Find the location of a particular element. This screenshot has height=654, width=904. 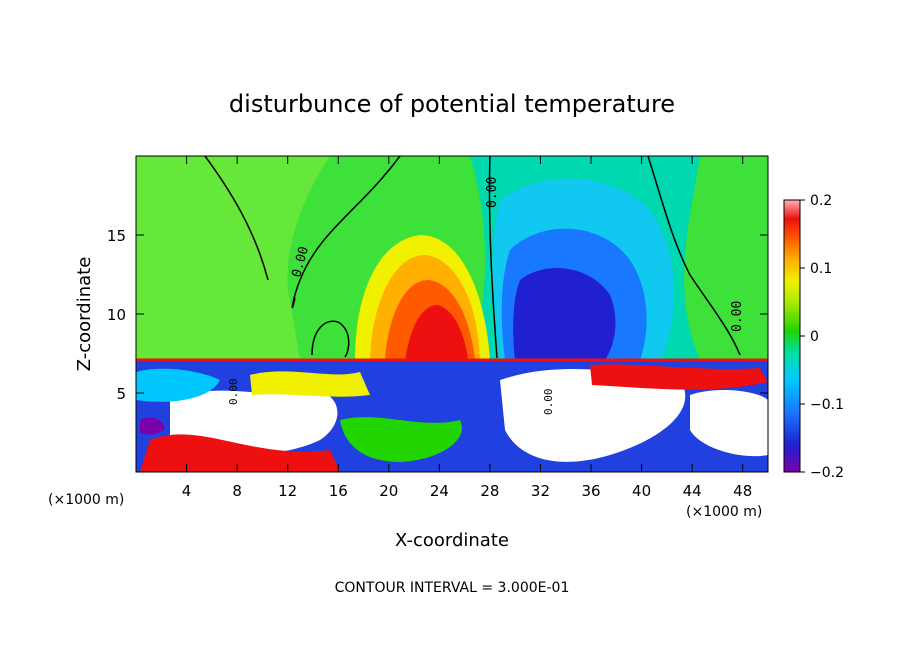

colorbar-tick-label: 0.2 is located at coordinates (821, 201).